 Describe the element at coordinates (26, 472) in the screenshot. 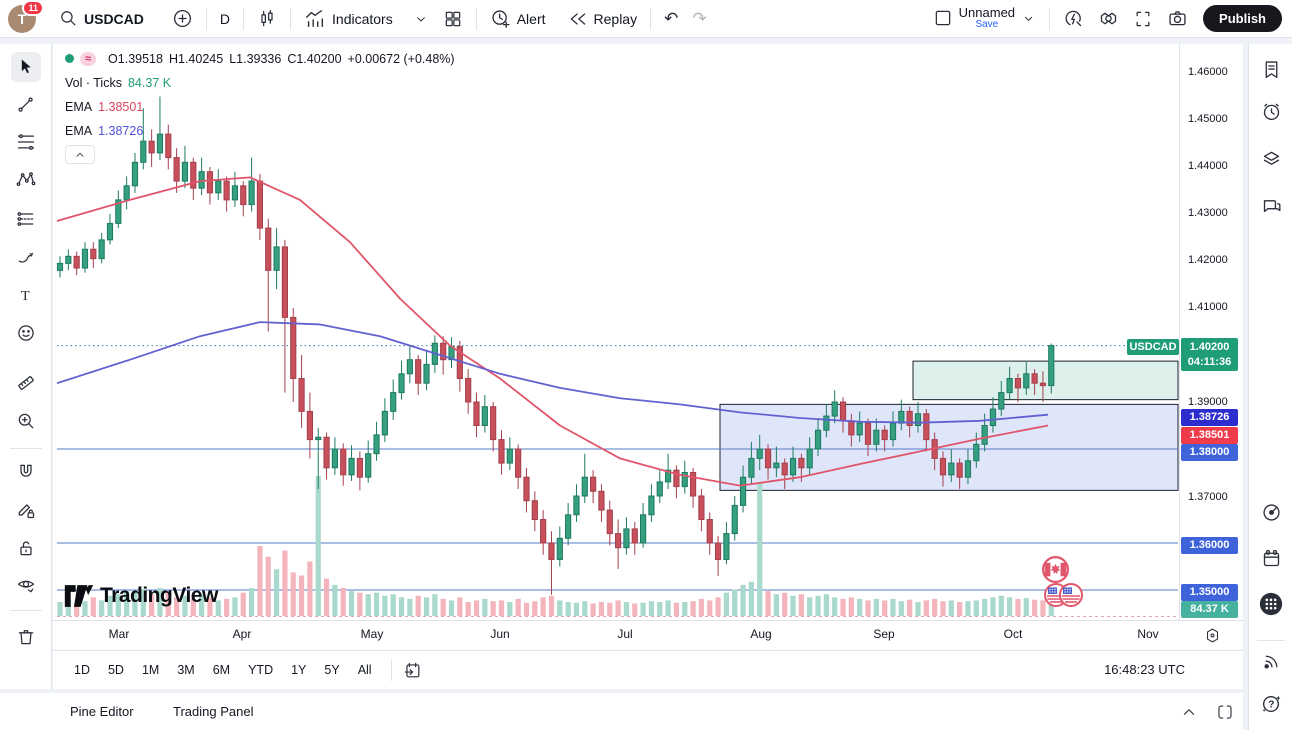

I see `magnet-tool` at that location.